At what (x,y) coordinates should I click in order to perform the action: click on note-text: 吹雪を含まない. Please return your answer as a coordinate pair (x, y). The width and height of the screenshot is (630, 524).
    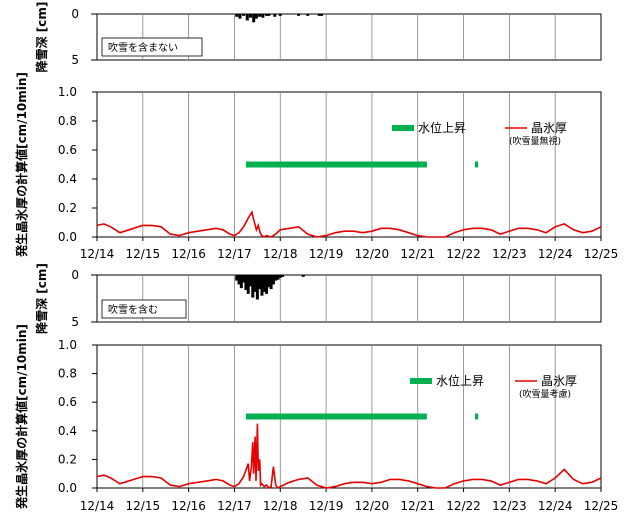
    Looking at the image, I should click on (143, 47).